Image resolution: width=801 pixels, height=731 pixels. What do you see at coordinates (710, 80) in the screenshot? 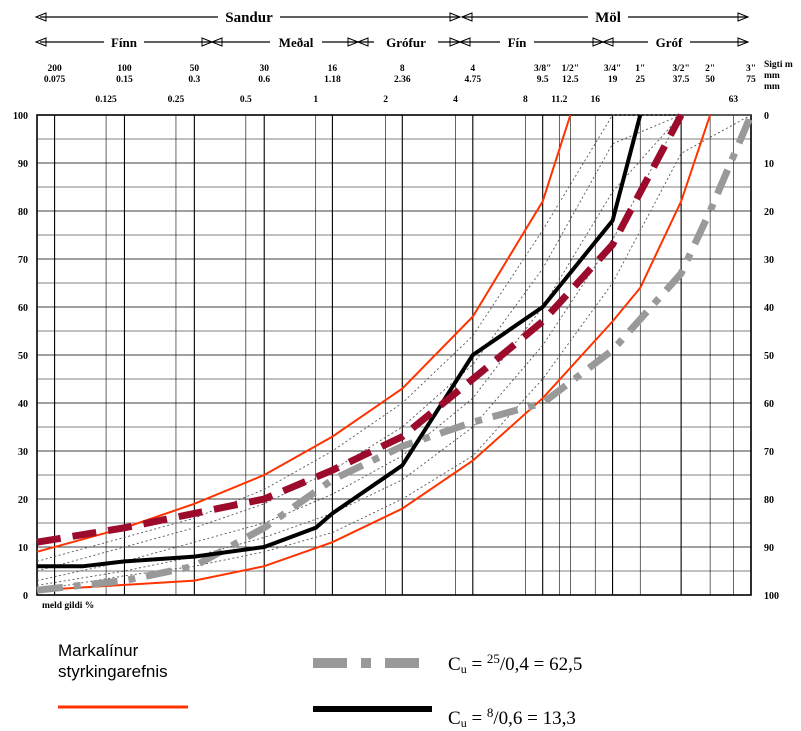
I see `sieve-mm-label: 50` at bounding box center [710, 80].